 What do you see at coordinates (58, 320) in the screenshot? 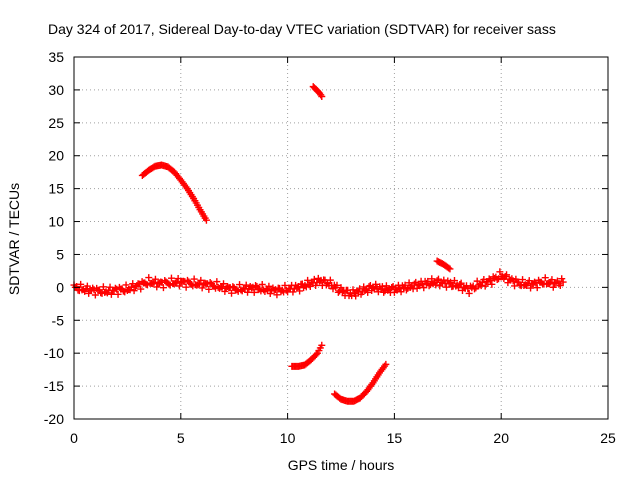
I see `y-tick-label: -5` at bounding box center [58, 320].